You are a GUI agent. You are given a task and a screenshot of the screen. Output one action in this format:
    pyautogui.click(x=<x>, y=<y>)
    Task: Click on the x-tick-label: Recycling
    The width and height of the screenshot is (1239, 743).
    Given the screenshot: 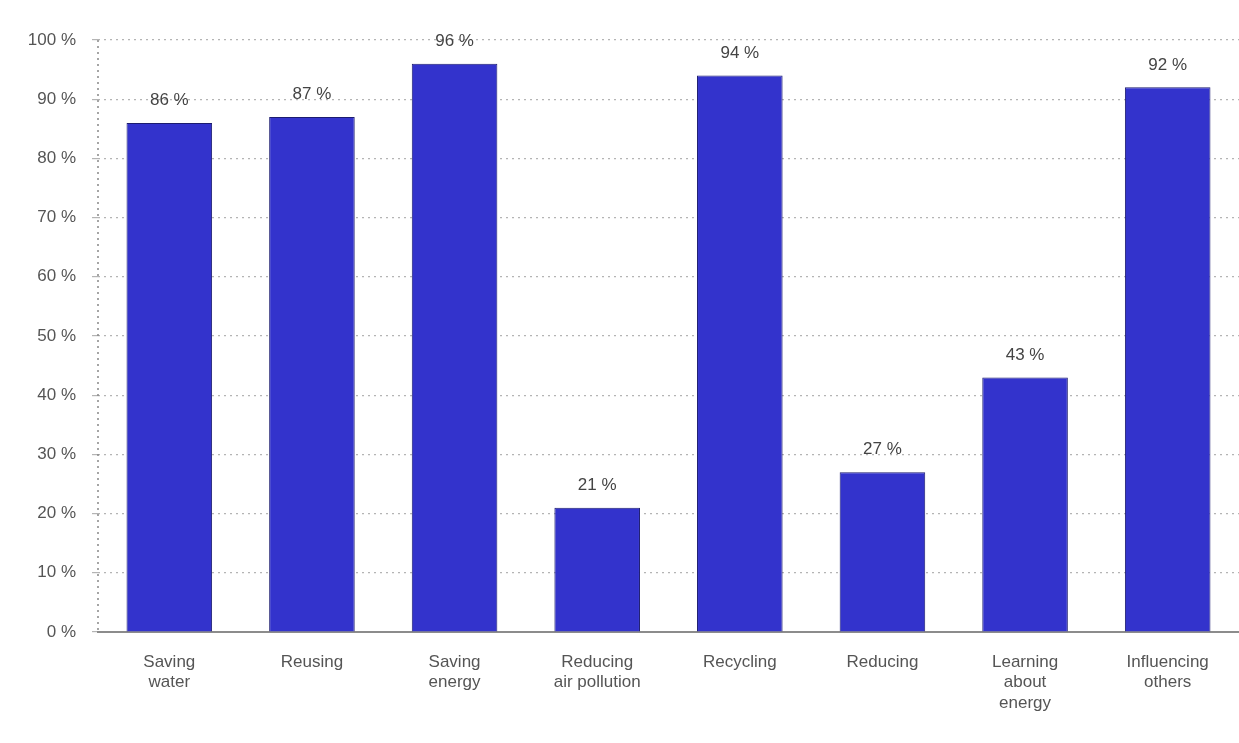 What is the action you would take?
    pyautogui.click(x=739, y=661)
    